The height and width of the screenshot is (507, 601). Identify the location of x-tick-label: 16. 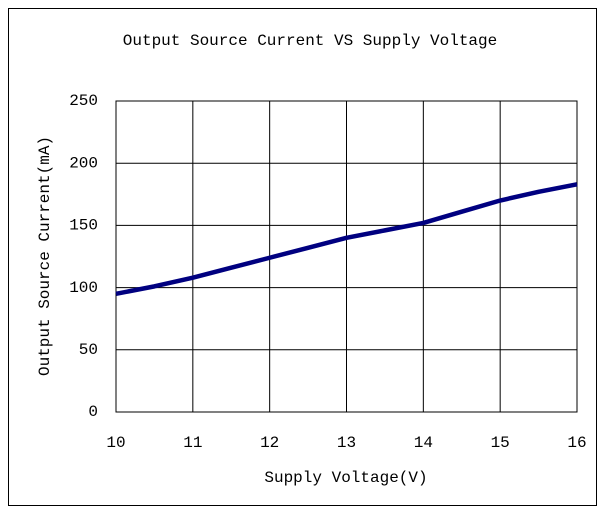
(576, 443).